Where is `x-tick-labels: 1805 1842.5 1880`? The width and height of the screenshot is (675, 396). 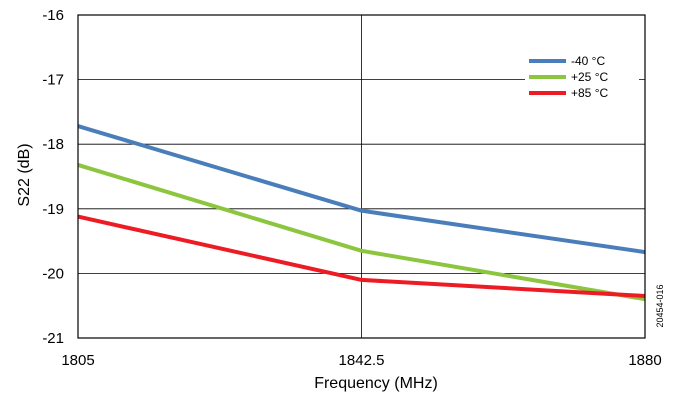
x-tick-labels: 1805 1842.5 1880 is located at coordinates (361, 360).